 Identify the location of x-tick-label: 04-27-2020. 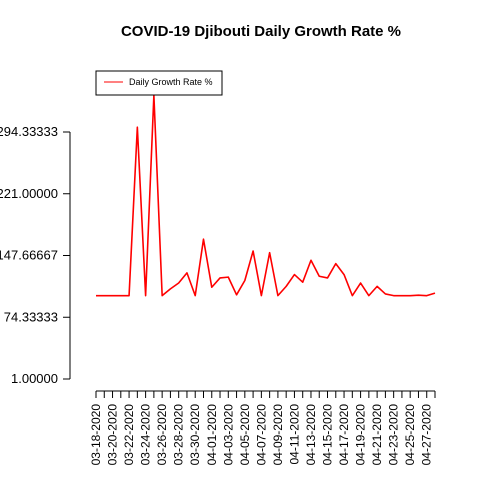
(427, 435).